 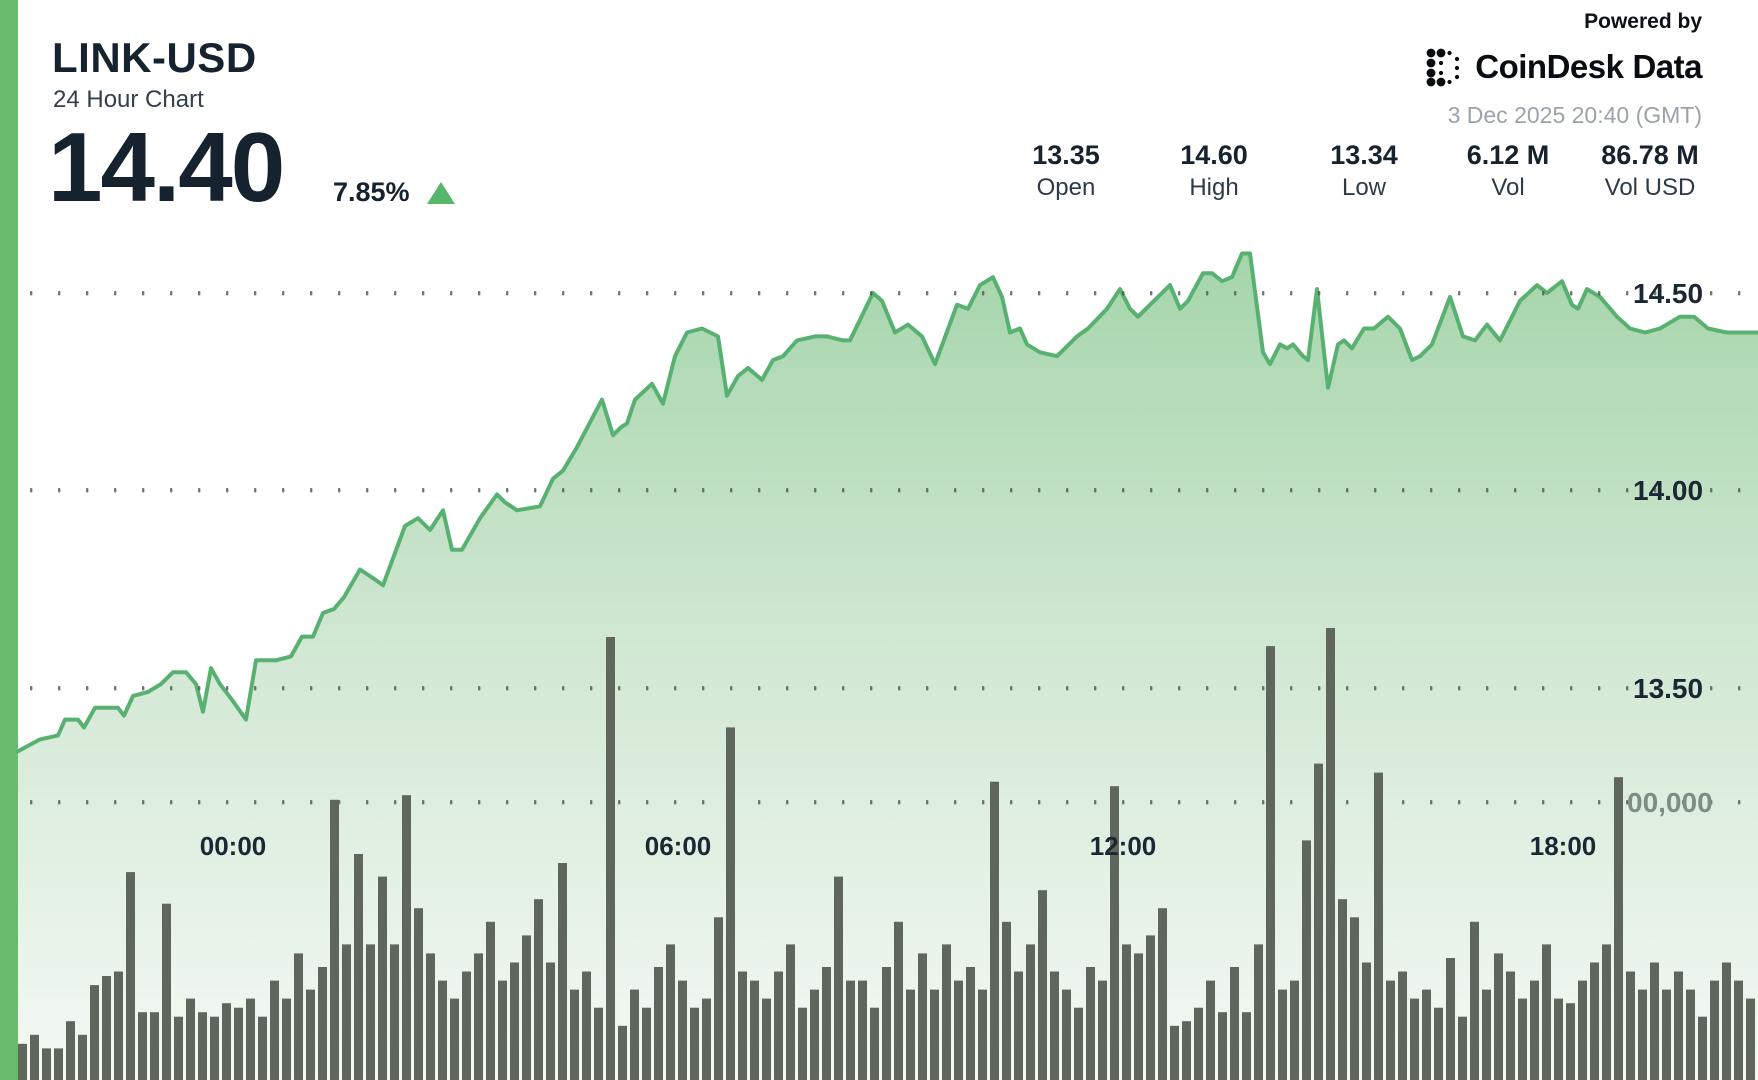 What do you see at coordinates (1667, 66) in the screenshot?
I see `logo-word-data: Data` at bounding box center [1667, 66].